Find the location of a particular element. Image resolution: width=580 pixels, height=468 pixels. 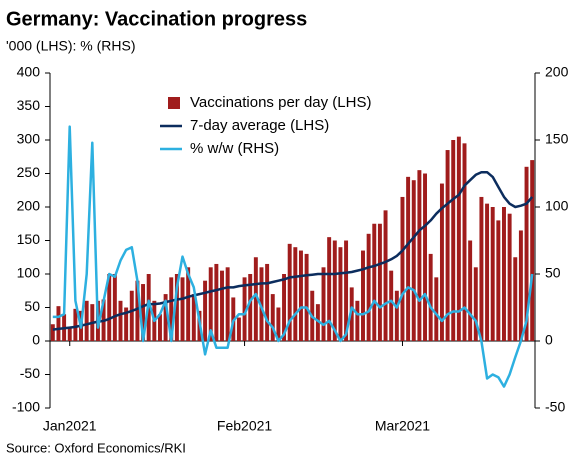

source-note: Source: Oxford Economics/RKI is located at coordinates (96, 447).